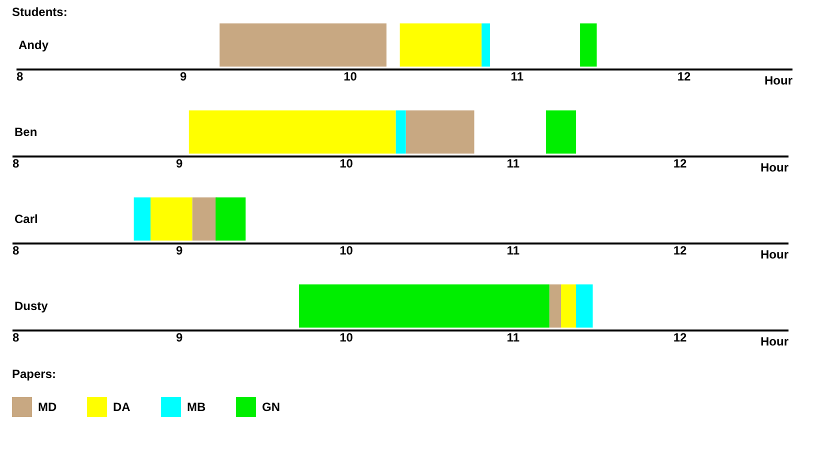  What do you see at coordinates (271, 407) in the screenshot?
I see `legend-label: GN` at bounding box center [271, 407].